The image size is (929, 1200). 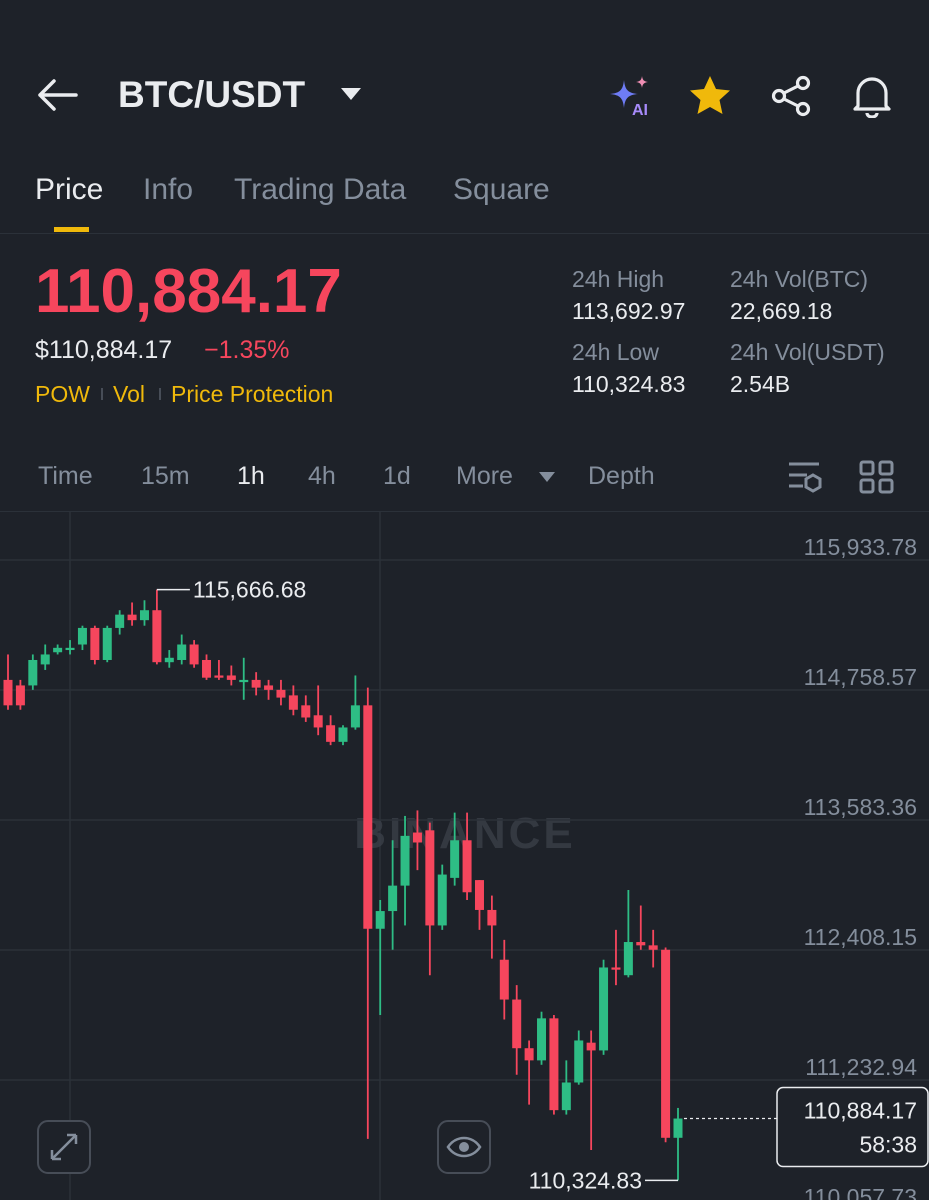 I want to click on share-button, so click(x=792, y=96).